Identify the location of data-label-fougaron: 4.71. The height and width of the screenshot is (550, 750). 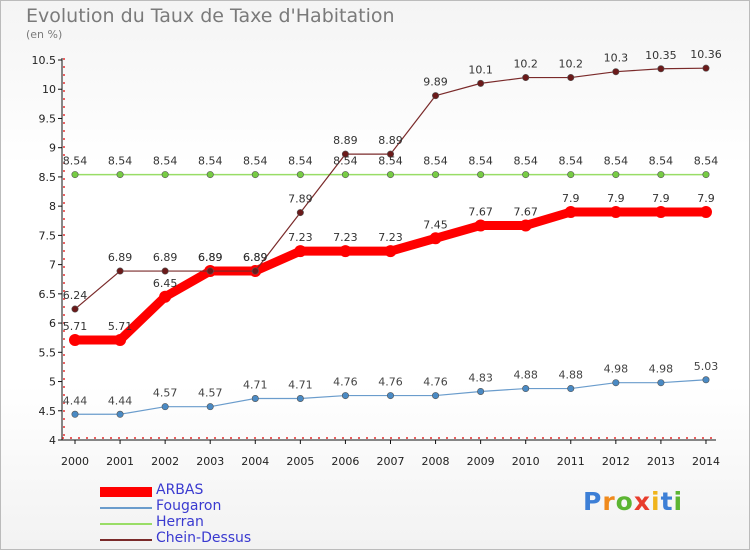
(300, 384).